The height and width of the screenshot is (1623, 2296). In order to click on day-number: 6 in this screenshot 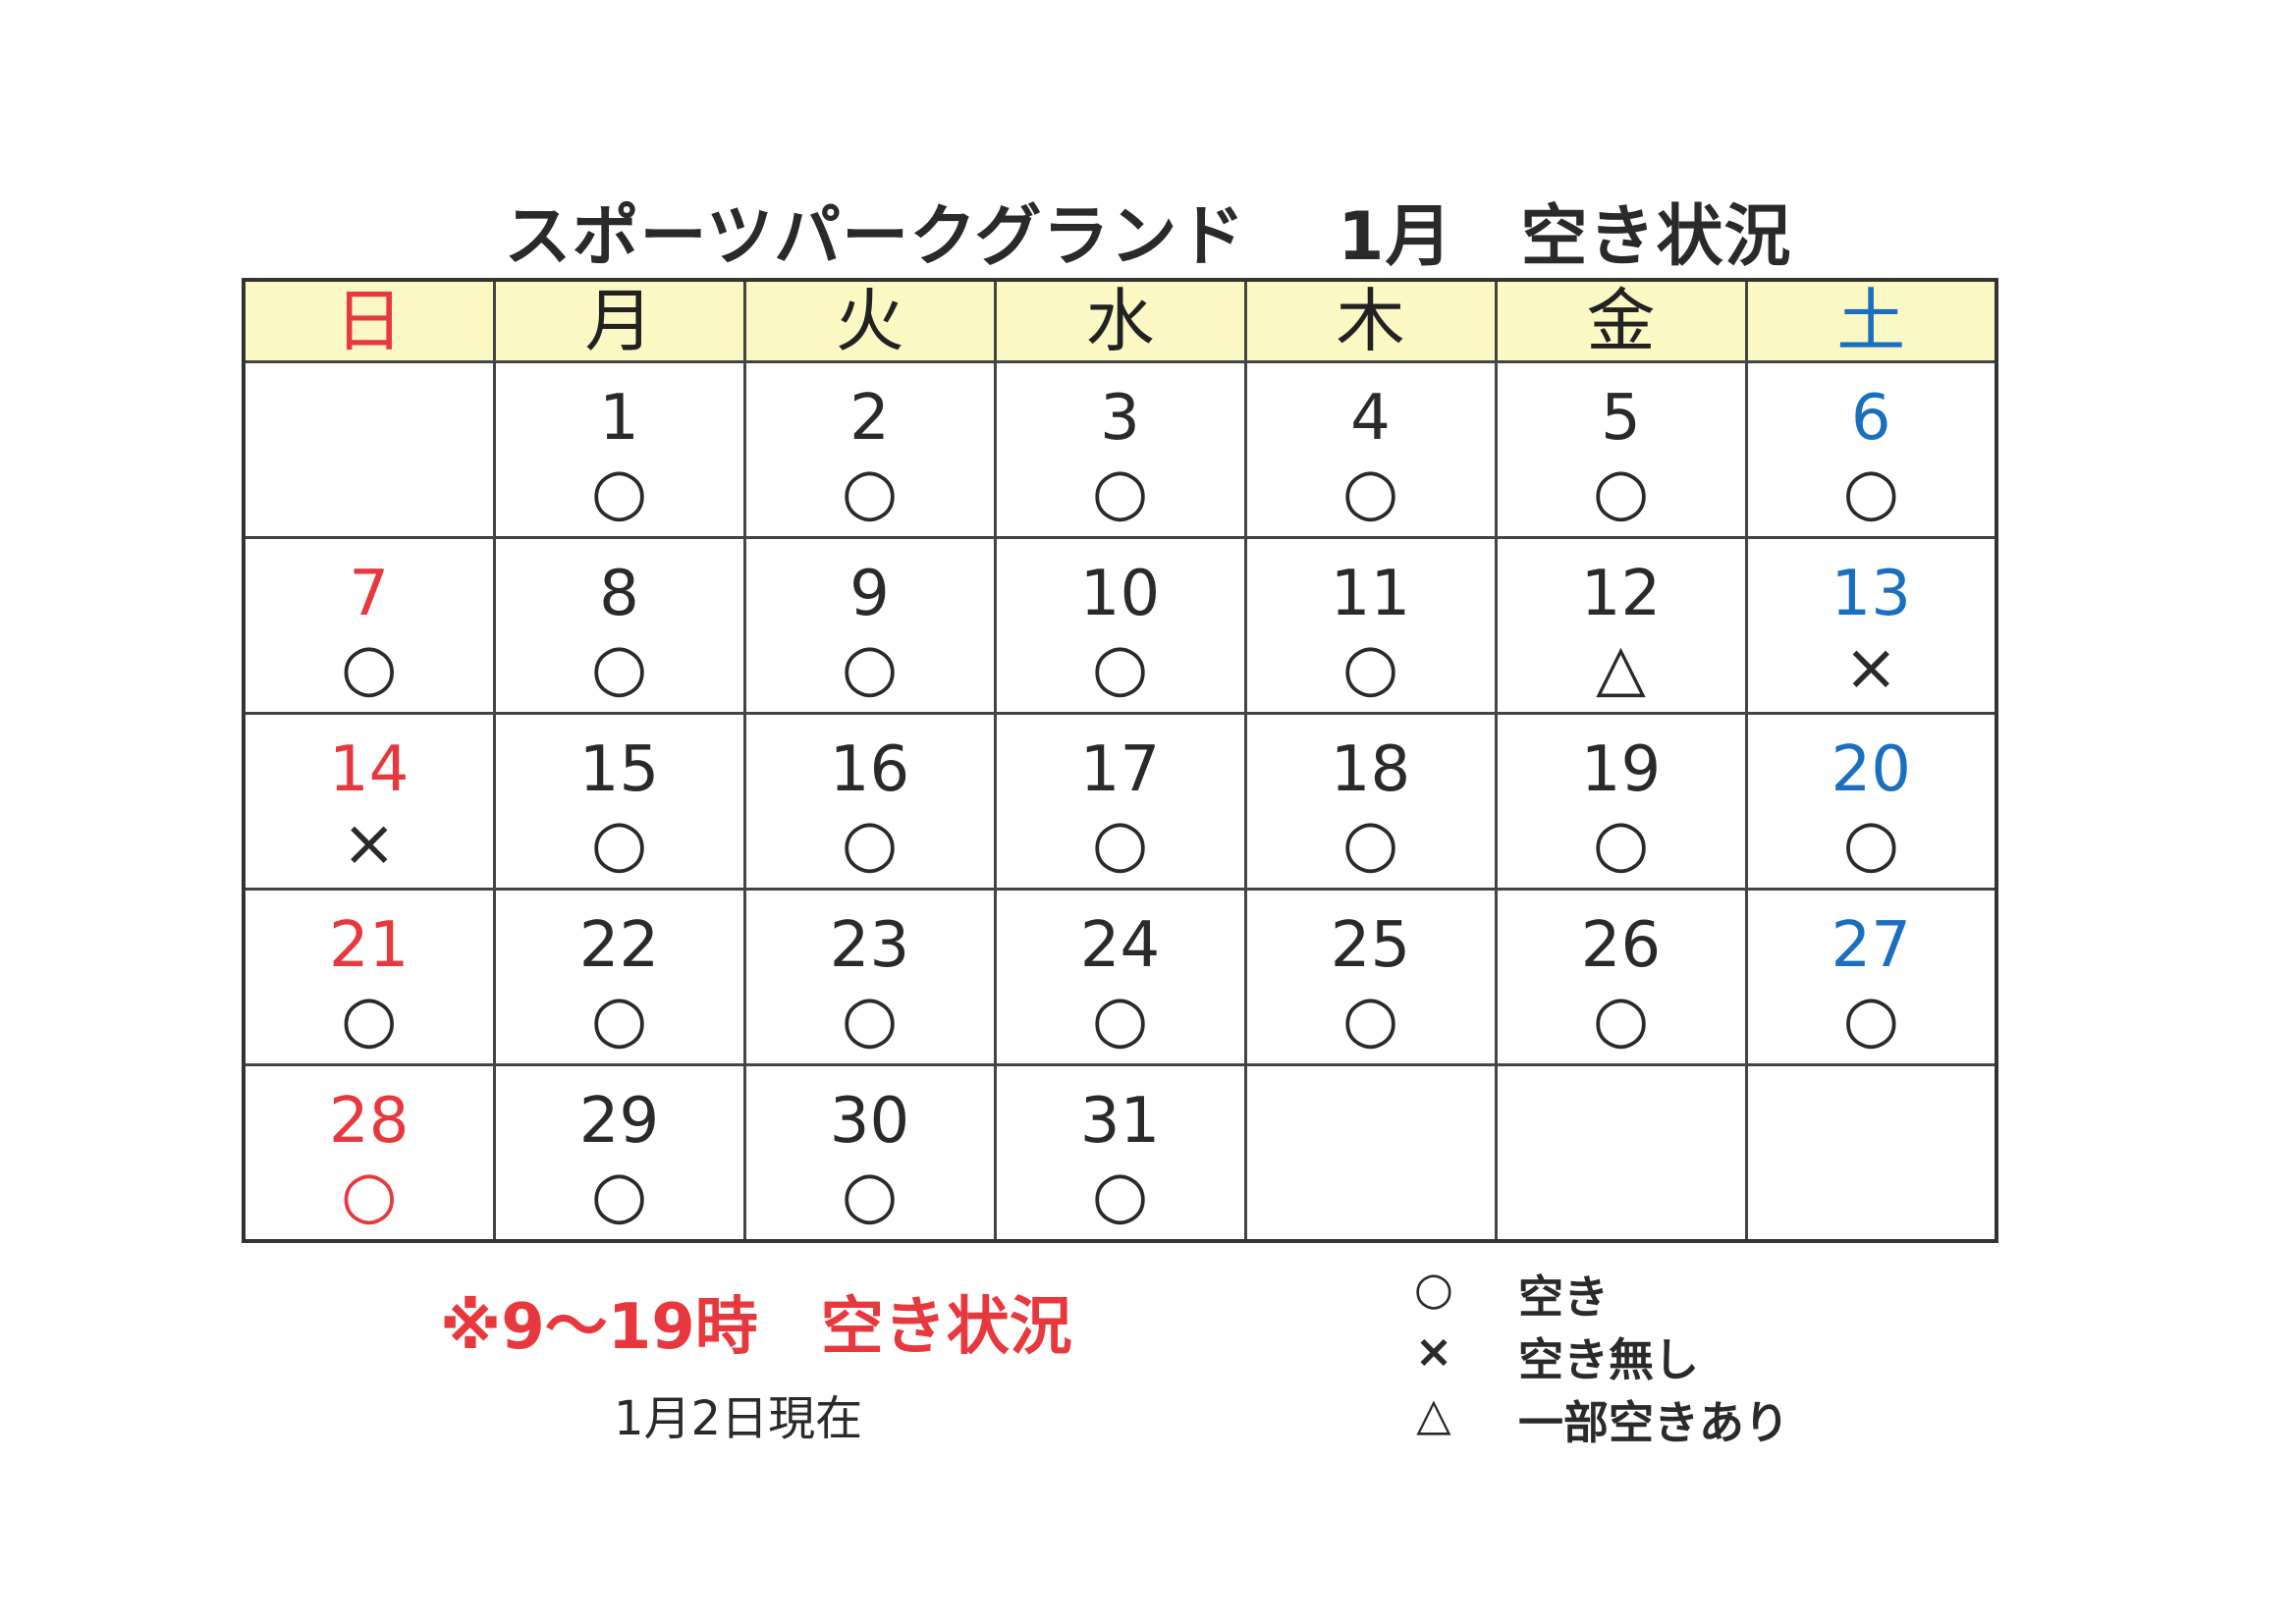, I will do `click(1870, 419)`.